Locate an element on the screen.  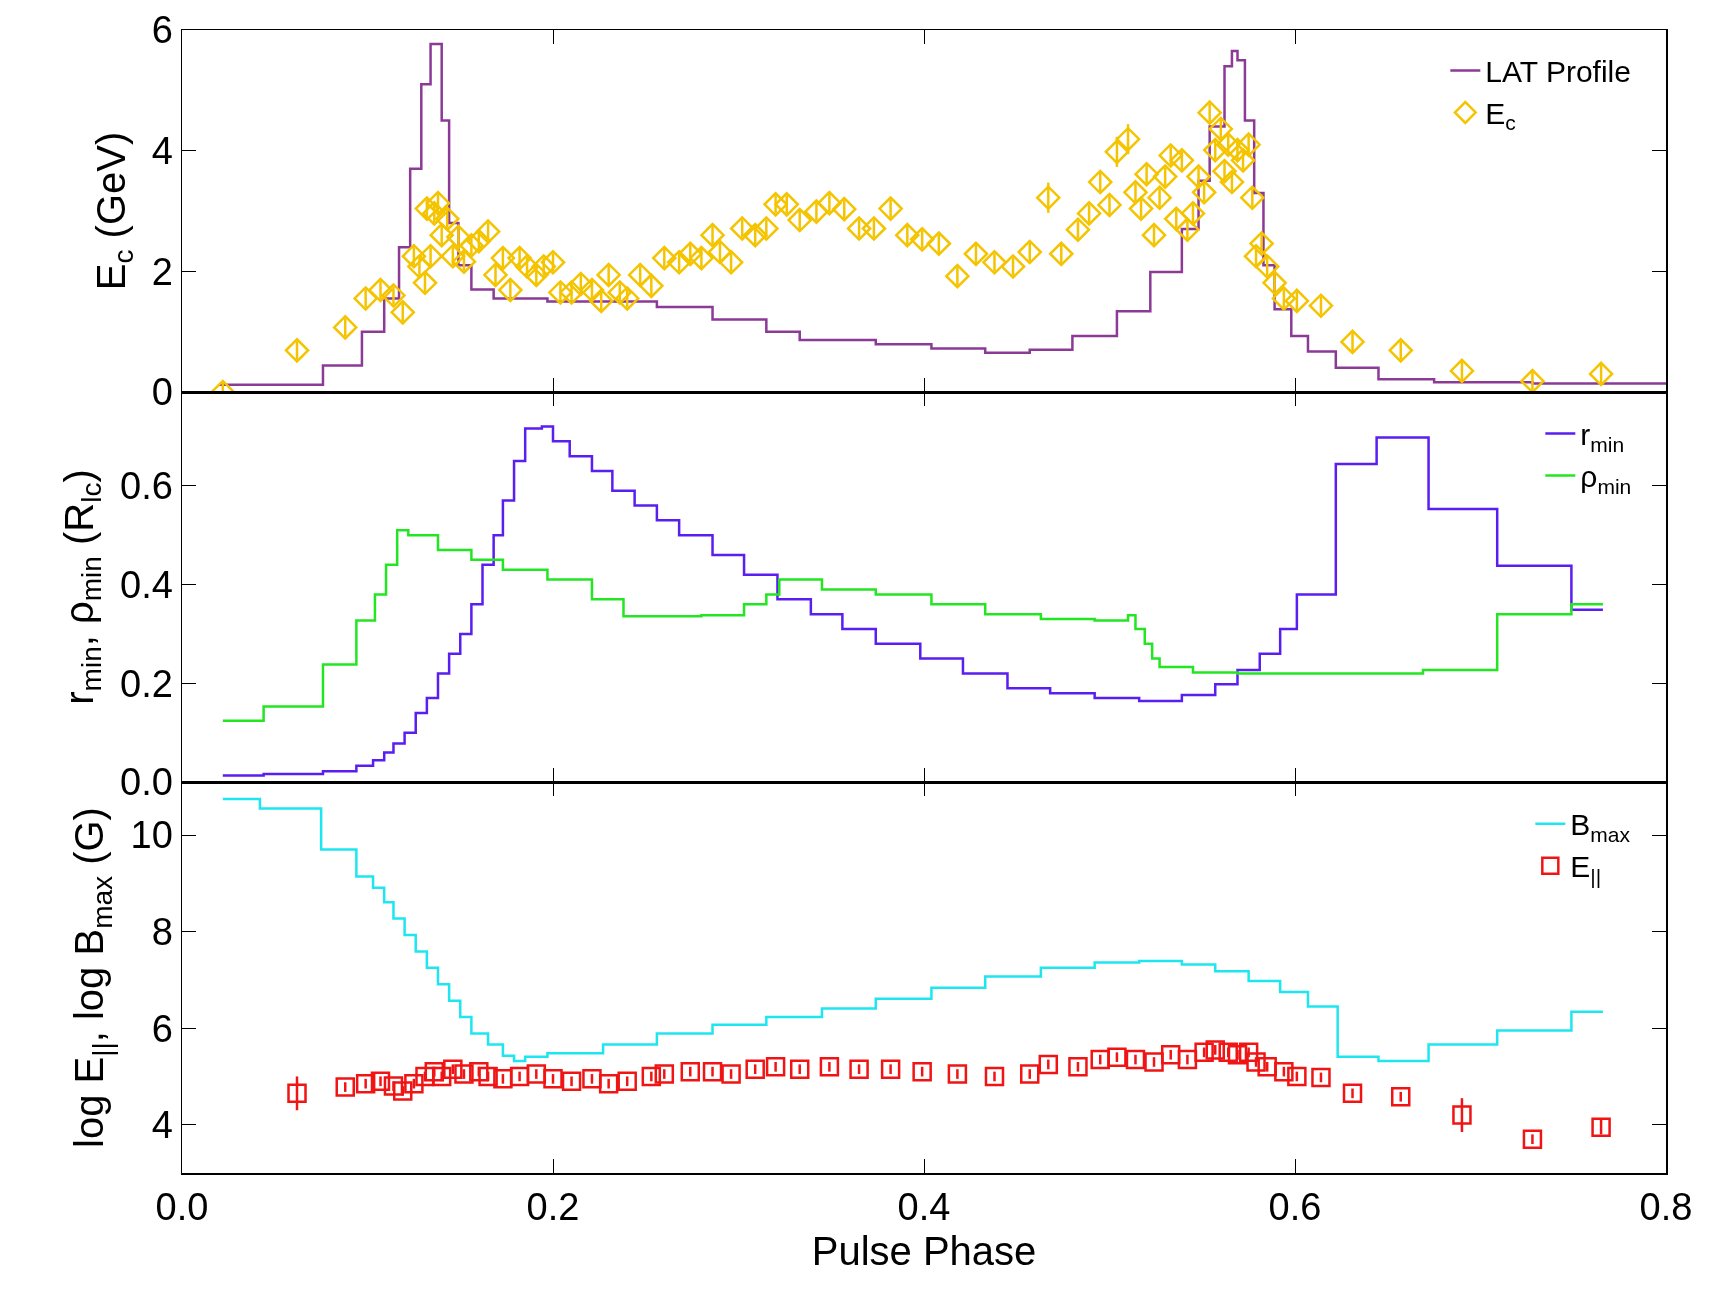
y-tick-label: 2 is located at coordinates (162, 271).